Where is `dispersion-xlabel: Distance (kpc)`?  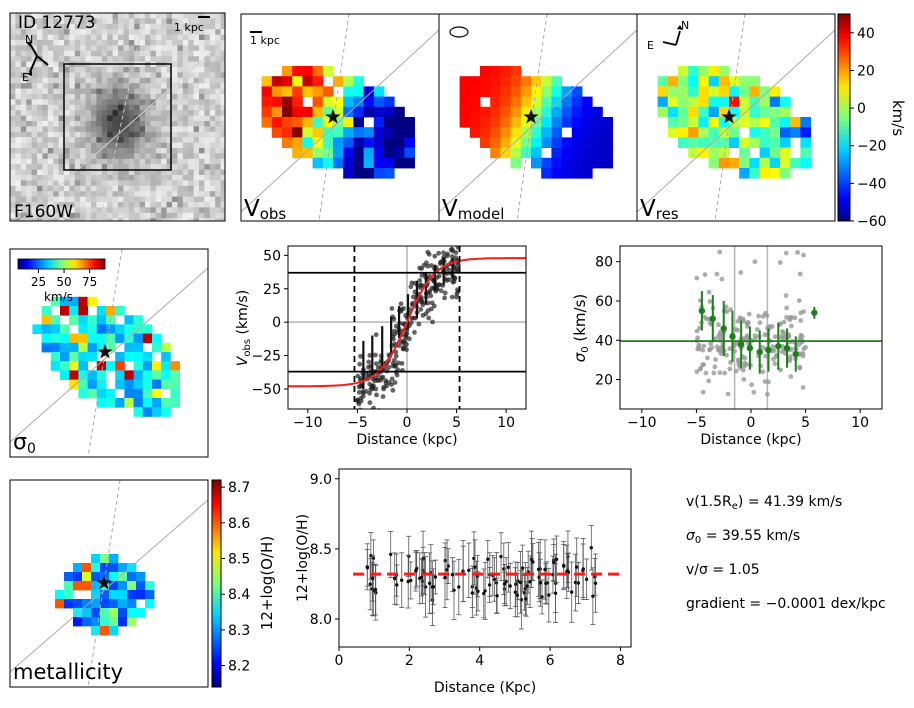
dispersion-xlabel: Distance (kpc) is located at coordinates (750, 440).